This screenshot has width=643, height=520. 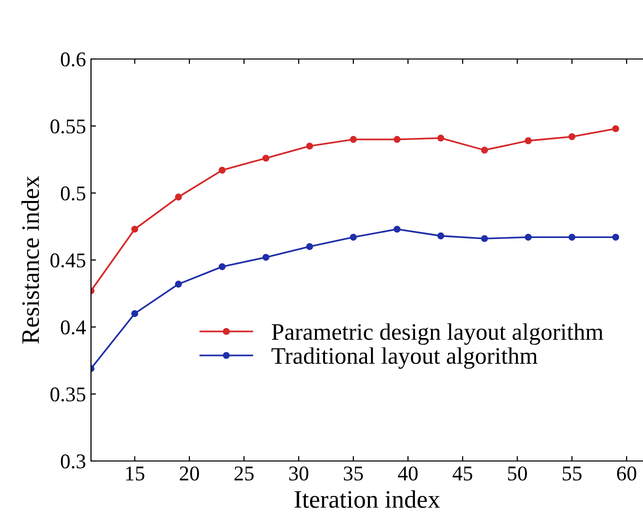 What do you see at coordinates (367, 499) in the screenshot?
I see `x-axis-title: Iteration index` at bounding box center [367, 499].